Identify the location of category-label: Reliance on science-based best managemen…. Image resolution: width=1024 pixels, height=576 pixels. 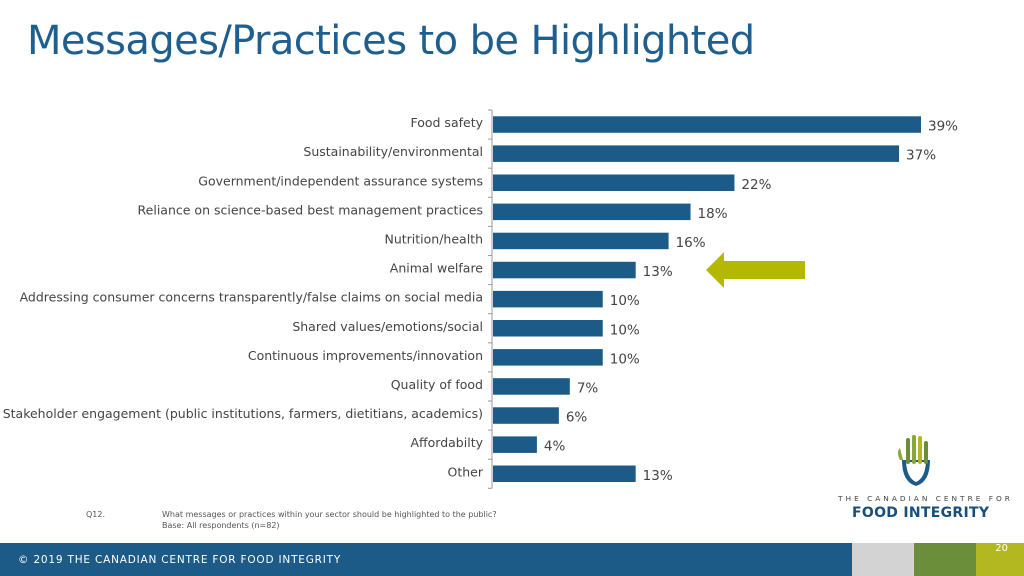
(310, 209).